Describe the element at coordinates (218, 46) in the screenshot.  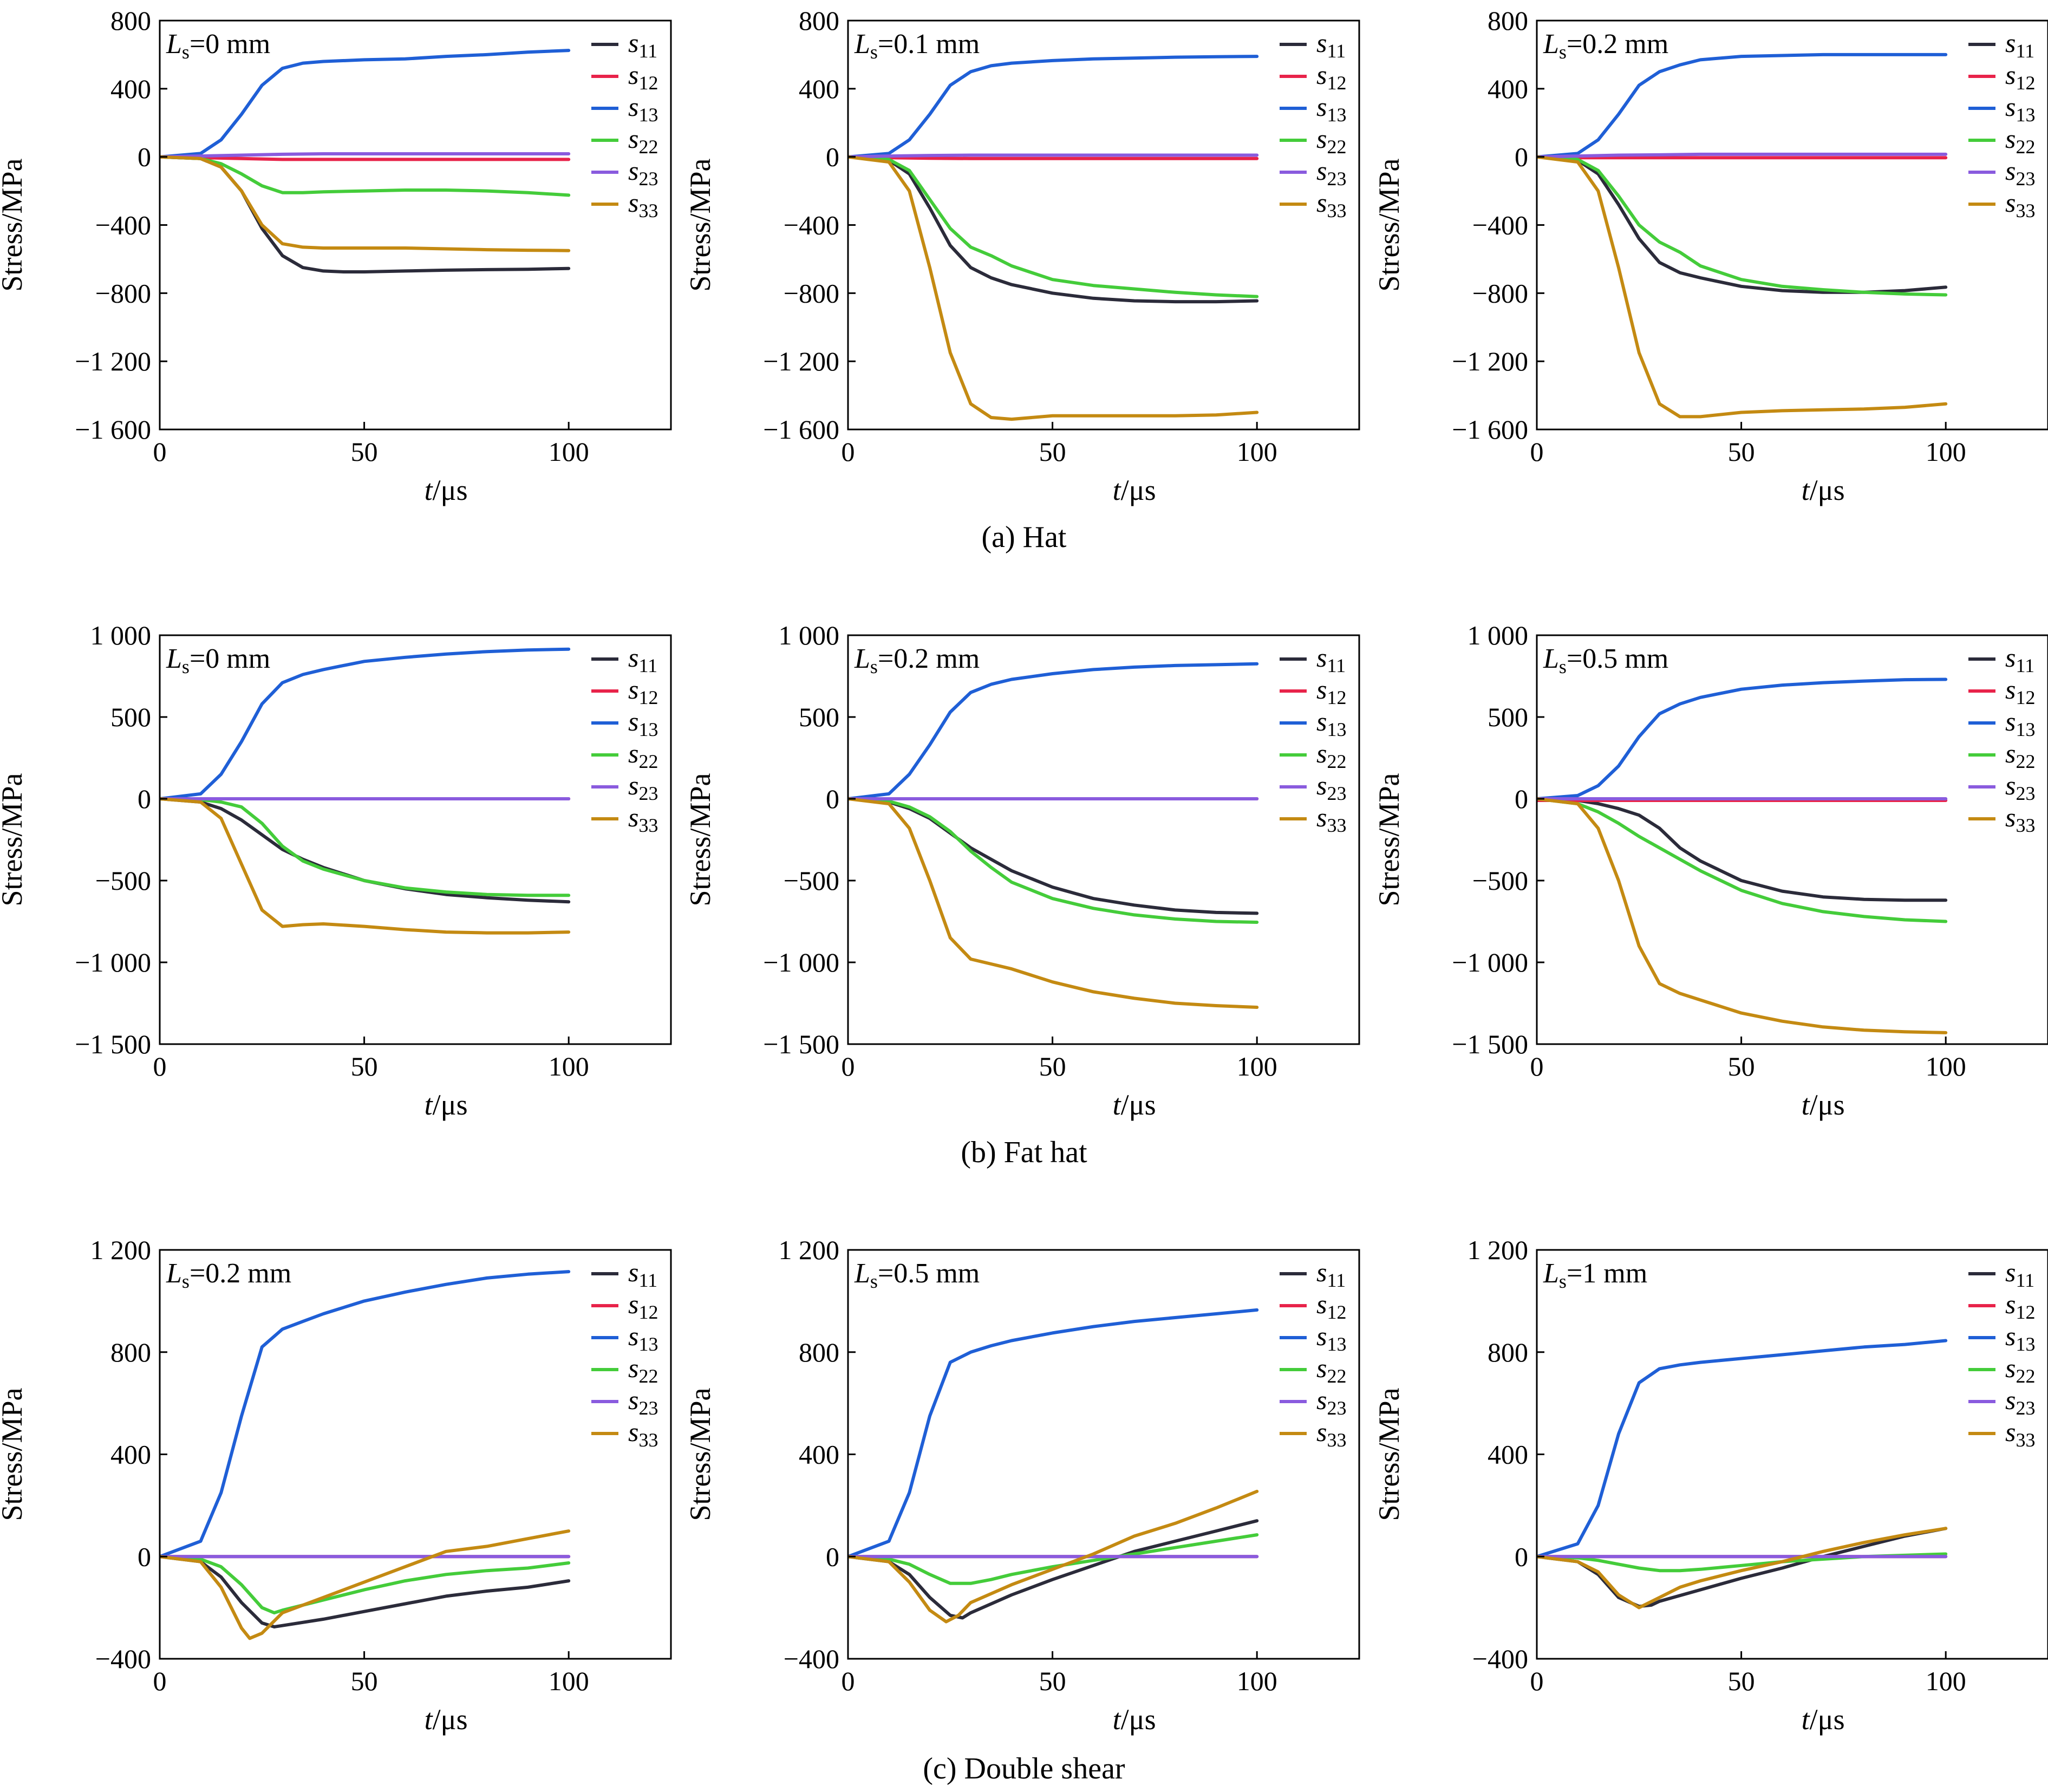
I see `panel-annotation: Ls=0 mm` at that location.